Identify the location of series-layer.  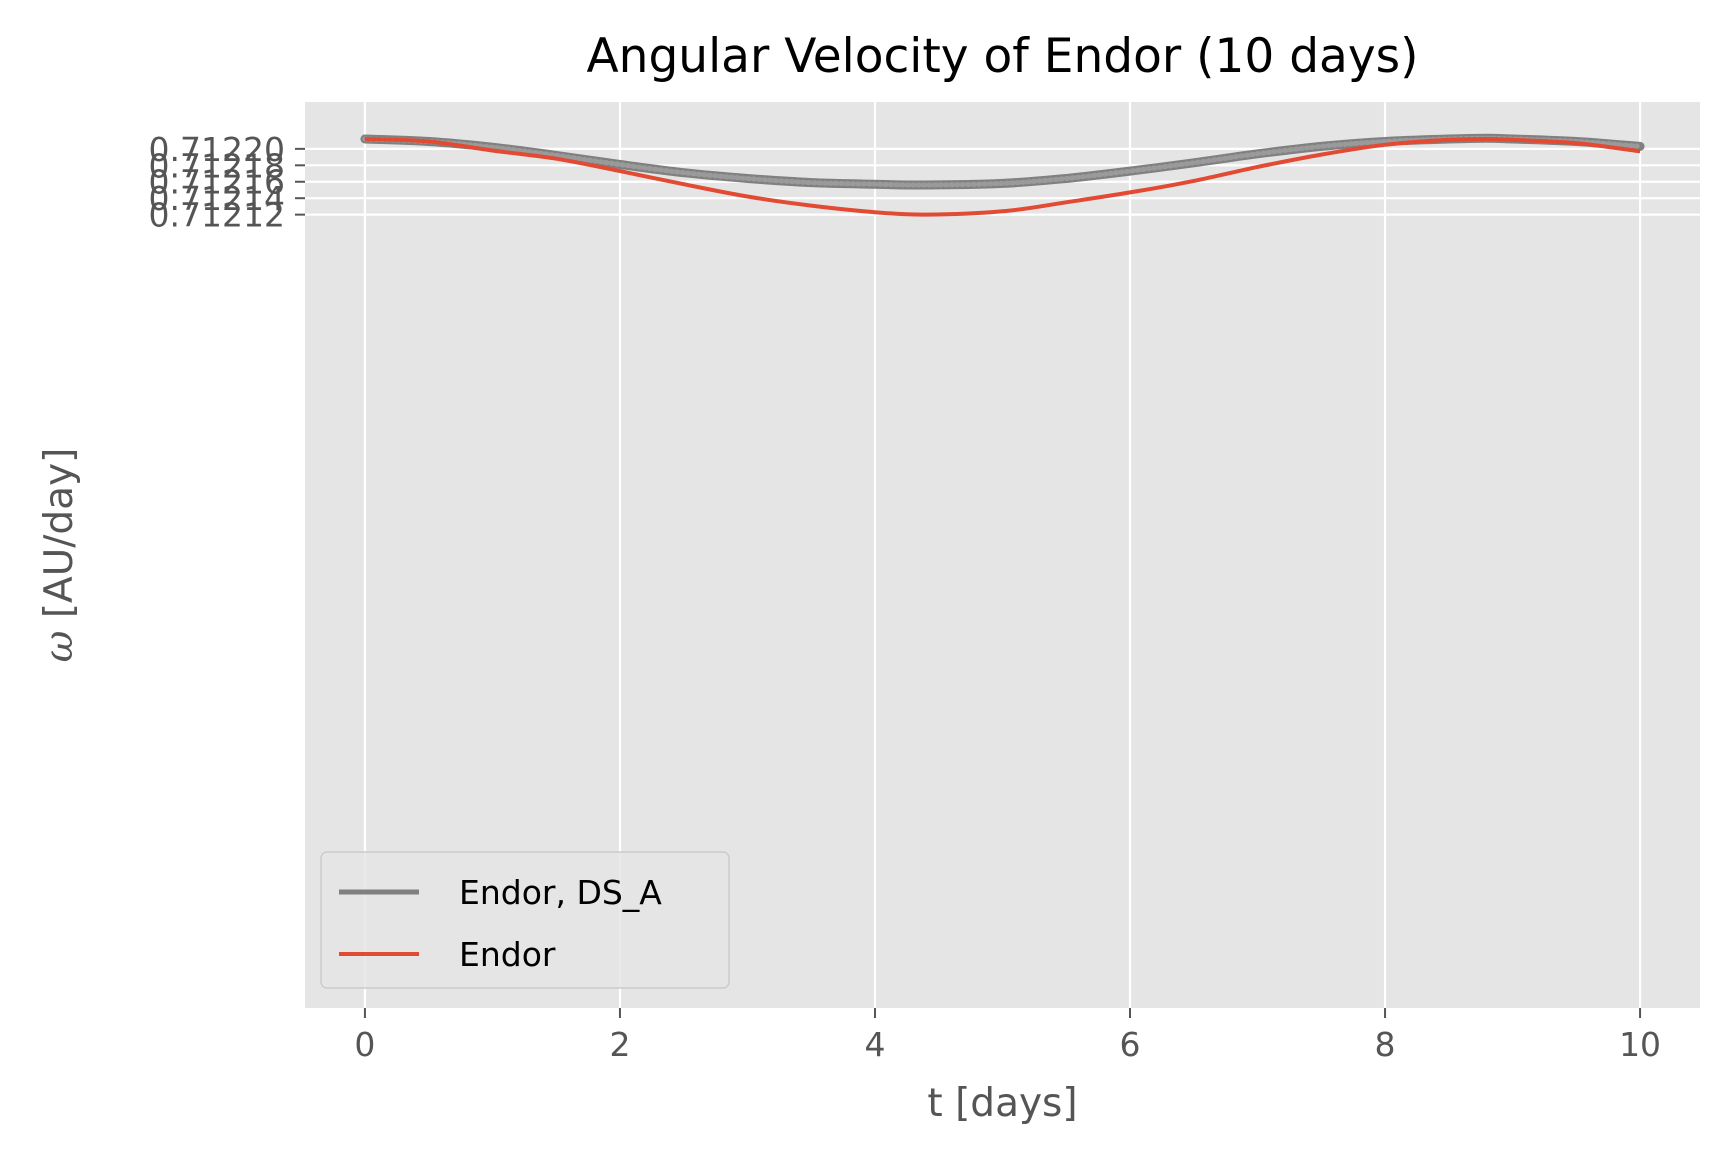
(1002, 175).